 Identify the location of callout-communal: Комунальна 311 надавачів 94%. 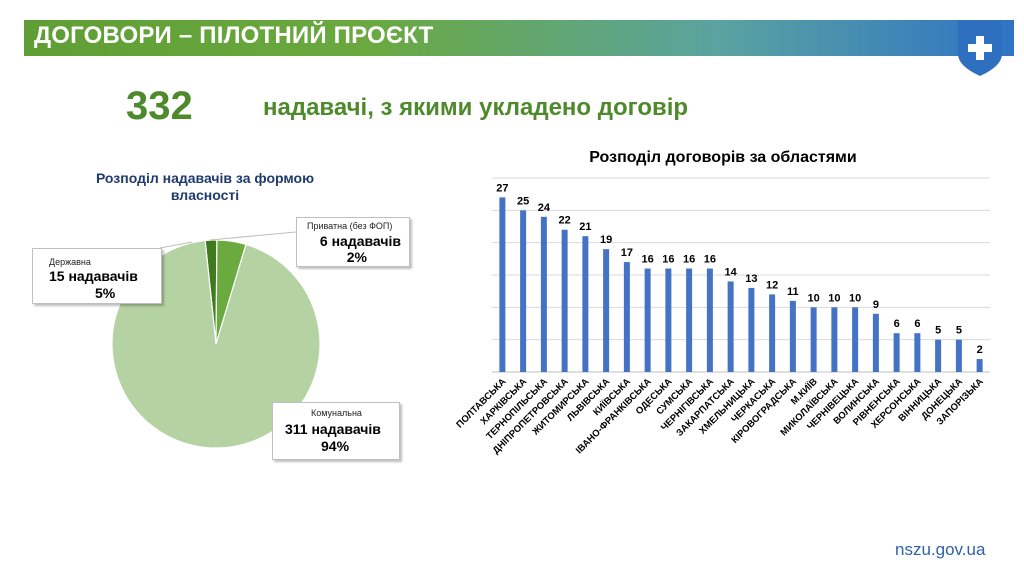
(336, 431).